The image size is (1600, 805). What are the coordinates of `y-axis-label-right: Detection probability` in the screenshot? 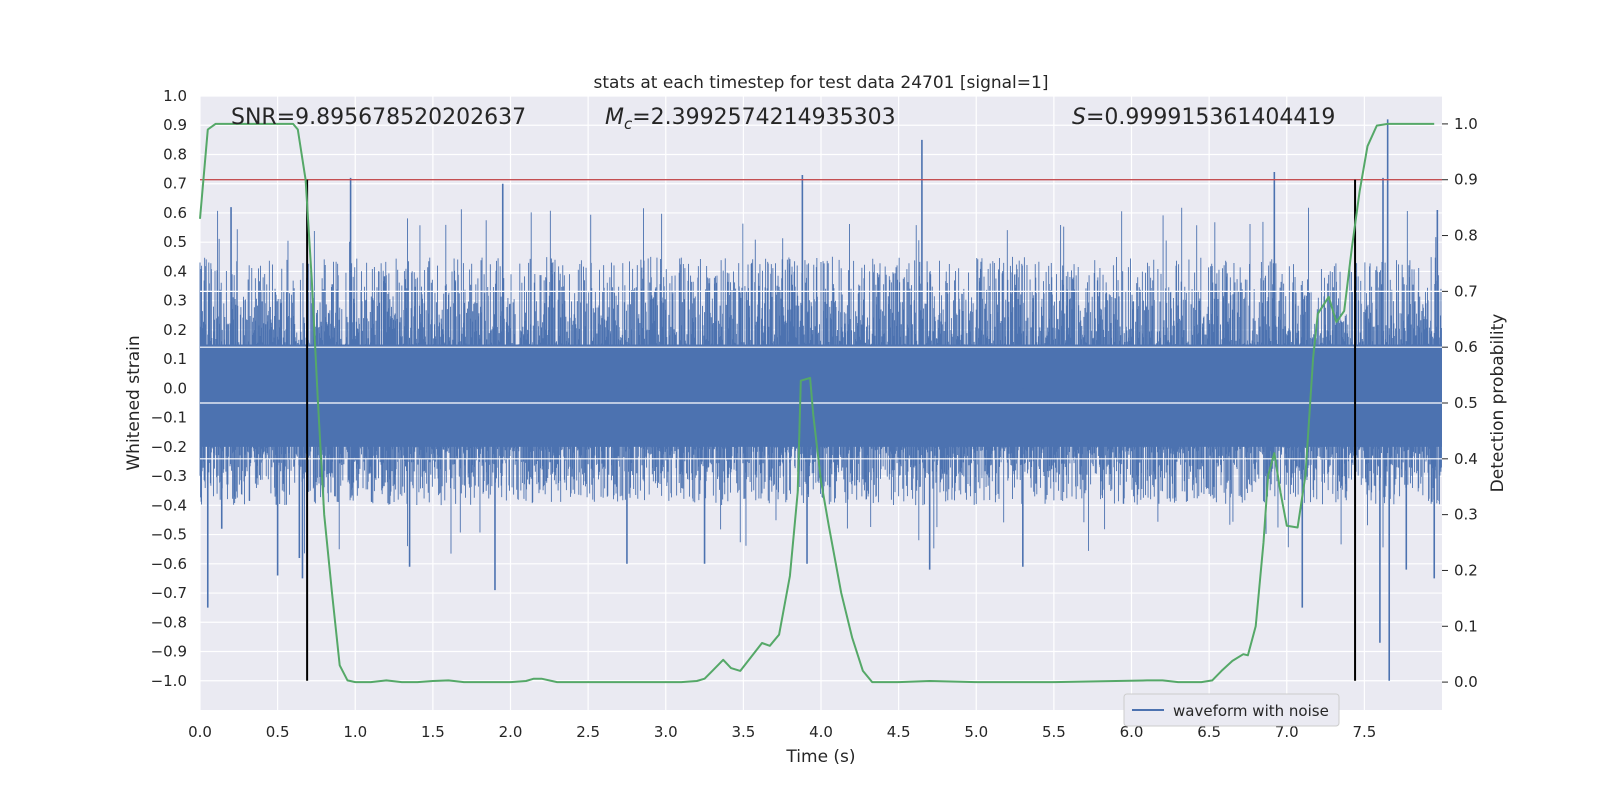 It's located at (1498, 403).